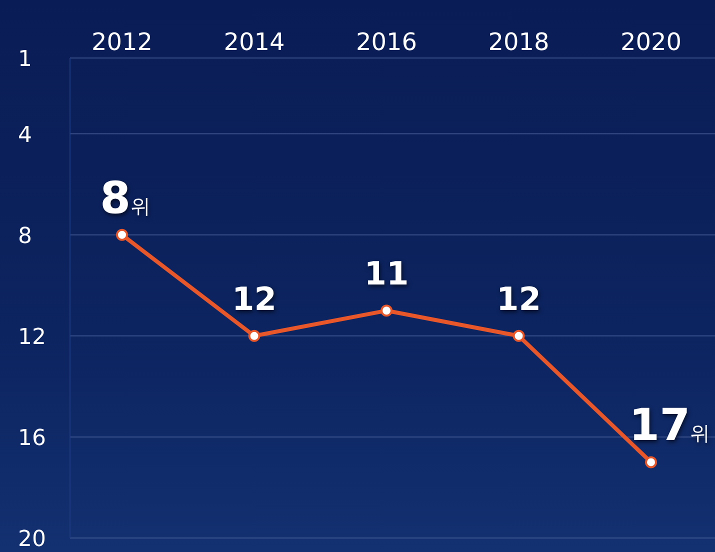  Describe the element at coordinates (669, 426) in the screenshot. I see `data-label: 17위` at that location.